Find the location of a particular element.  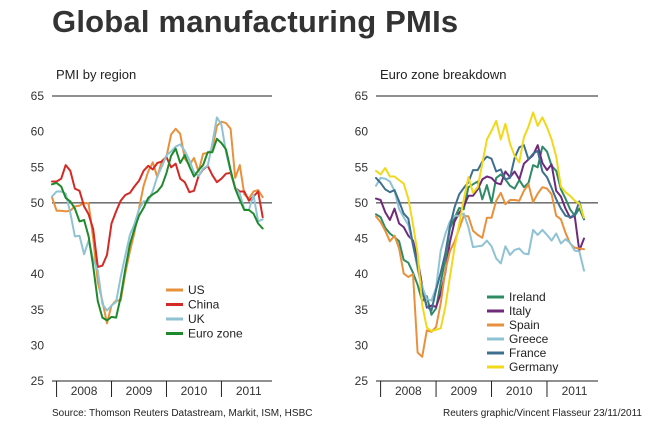

series-line-china is located at coordinates (157, 212).